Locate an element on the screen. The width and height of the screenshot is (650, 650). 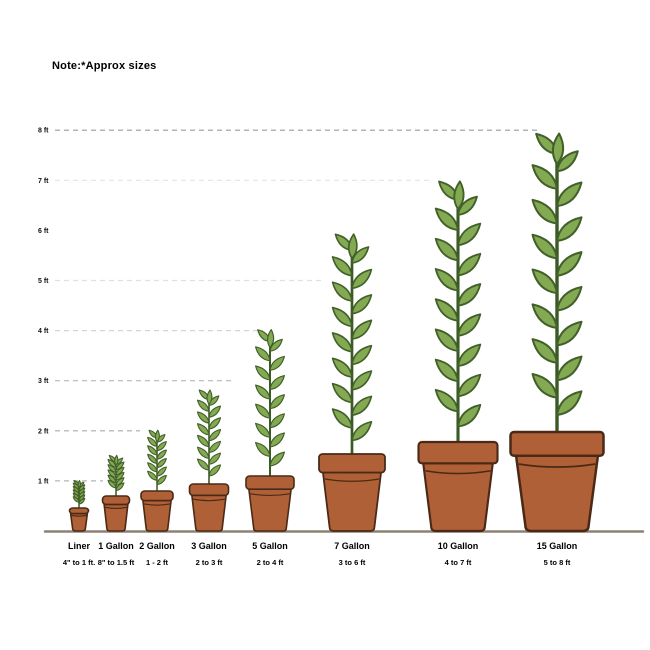
plant-7-gallon is located at coordinates (352, 382).